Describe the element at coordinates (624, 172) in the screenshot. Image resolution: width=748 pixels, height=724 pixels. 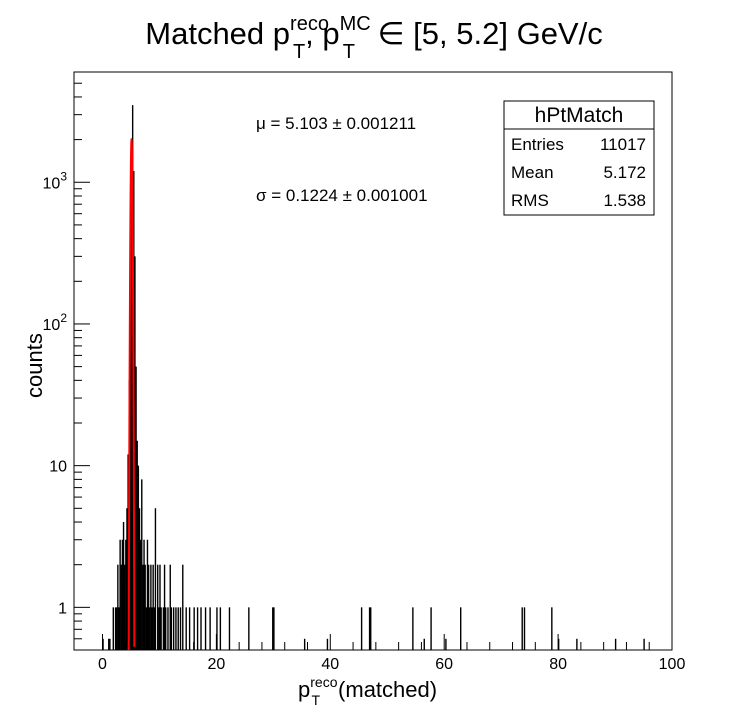
I see `stats-mean-value: 5.172` at that location.